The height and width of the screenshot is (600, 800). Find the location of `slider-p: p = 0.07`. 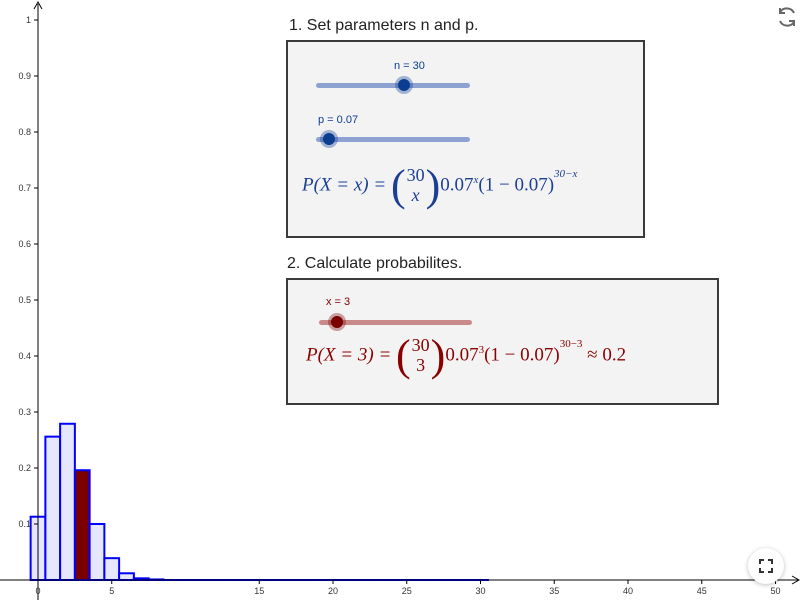

slider-p: p = 0.07 is located at coordinates (393, 134).